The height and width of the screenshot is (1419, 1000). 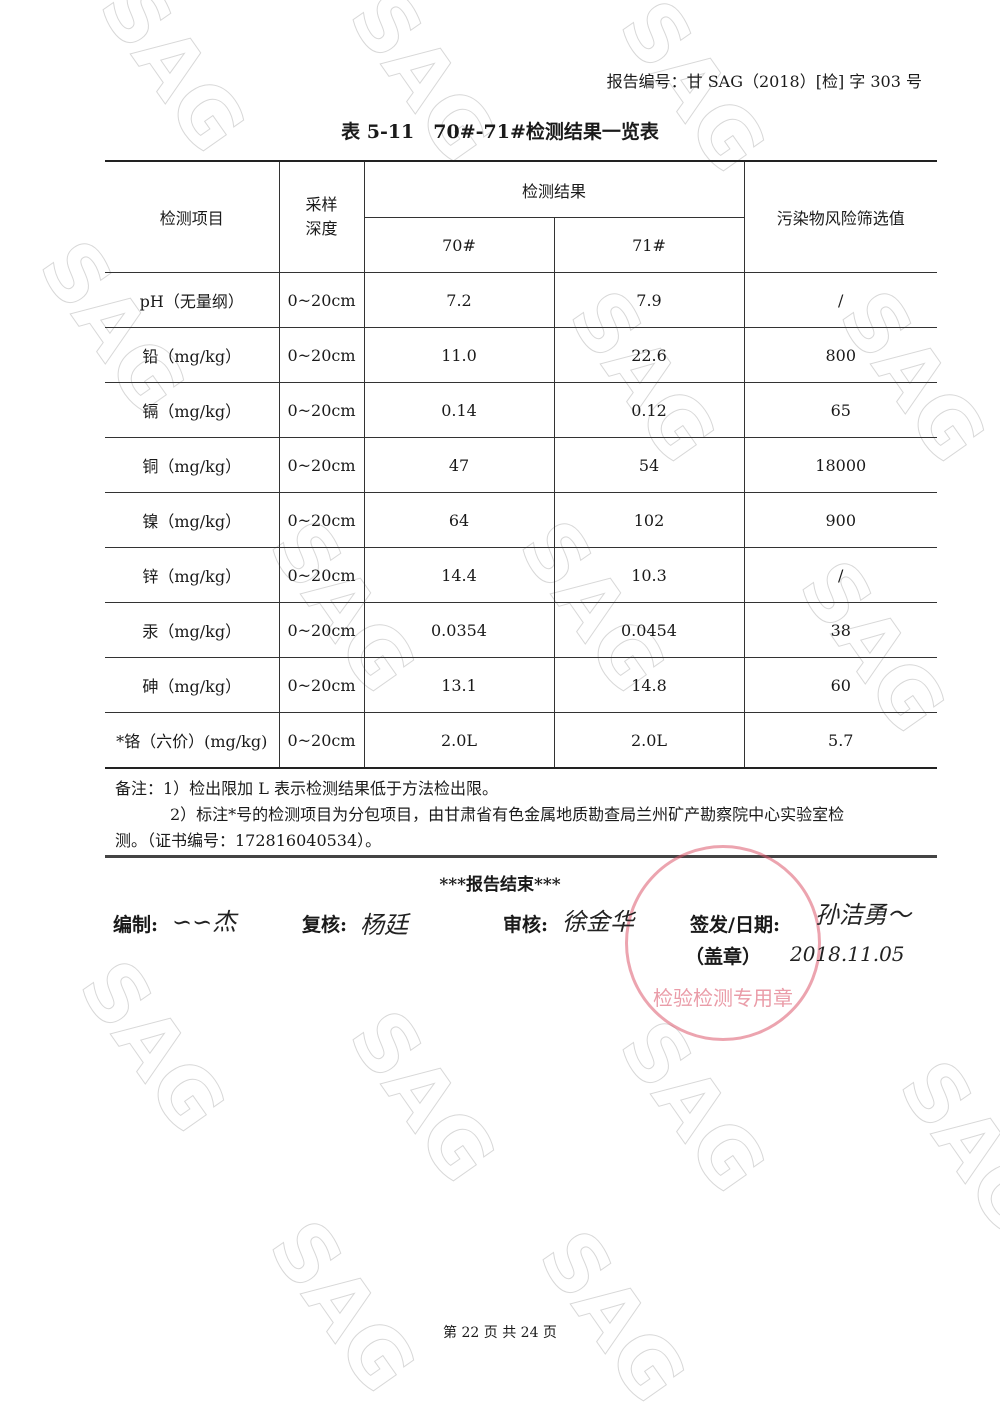 What do you see at coordinates (649, 740) in the screenshot?
I see `cell-71: 2.0L` at bounding box center [649, 740].